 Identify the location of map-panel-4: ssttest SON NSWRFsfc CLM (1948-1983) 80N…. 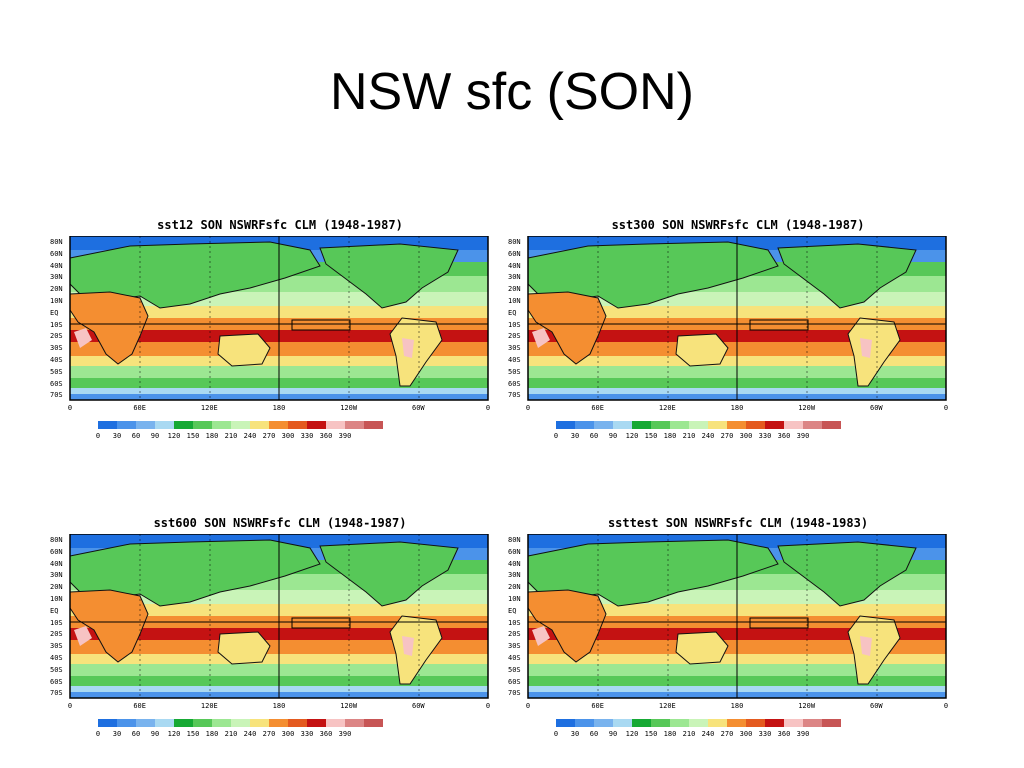
(738, 636).